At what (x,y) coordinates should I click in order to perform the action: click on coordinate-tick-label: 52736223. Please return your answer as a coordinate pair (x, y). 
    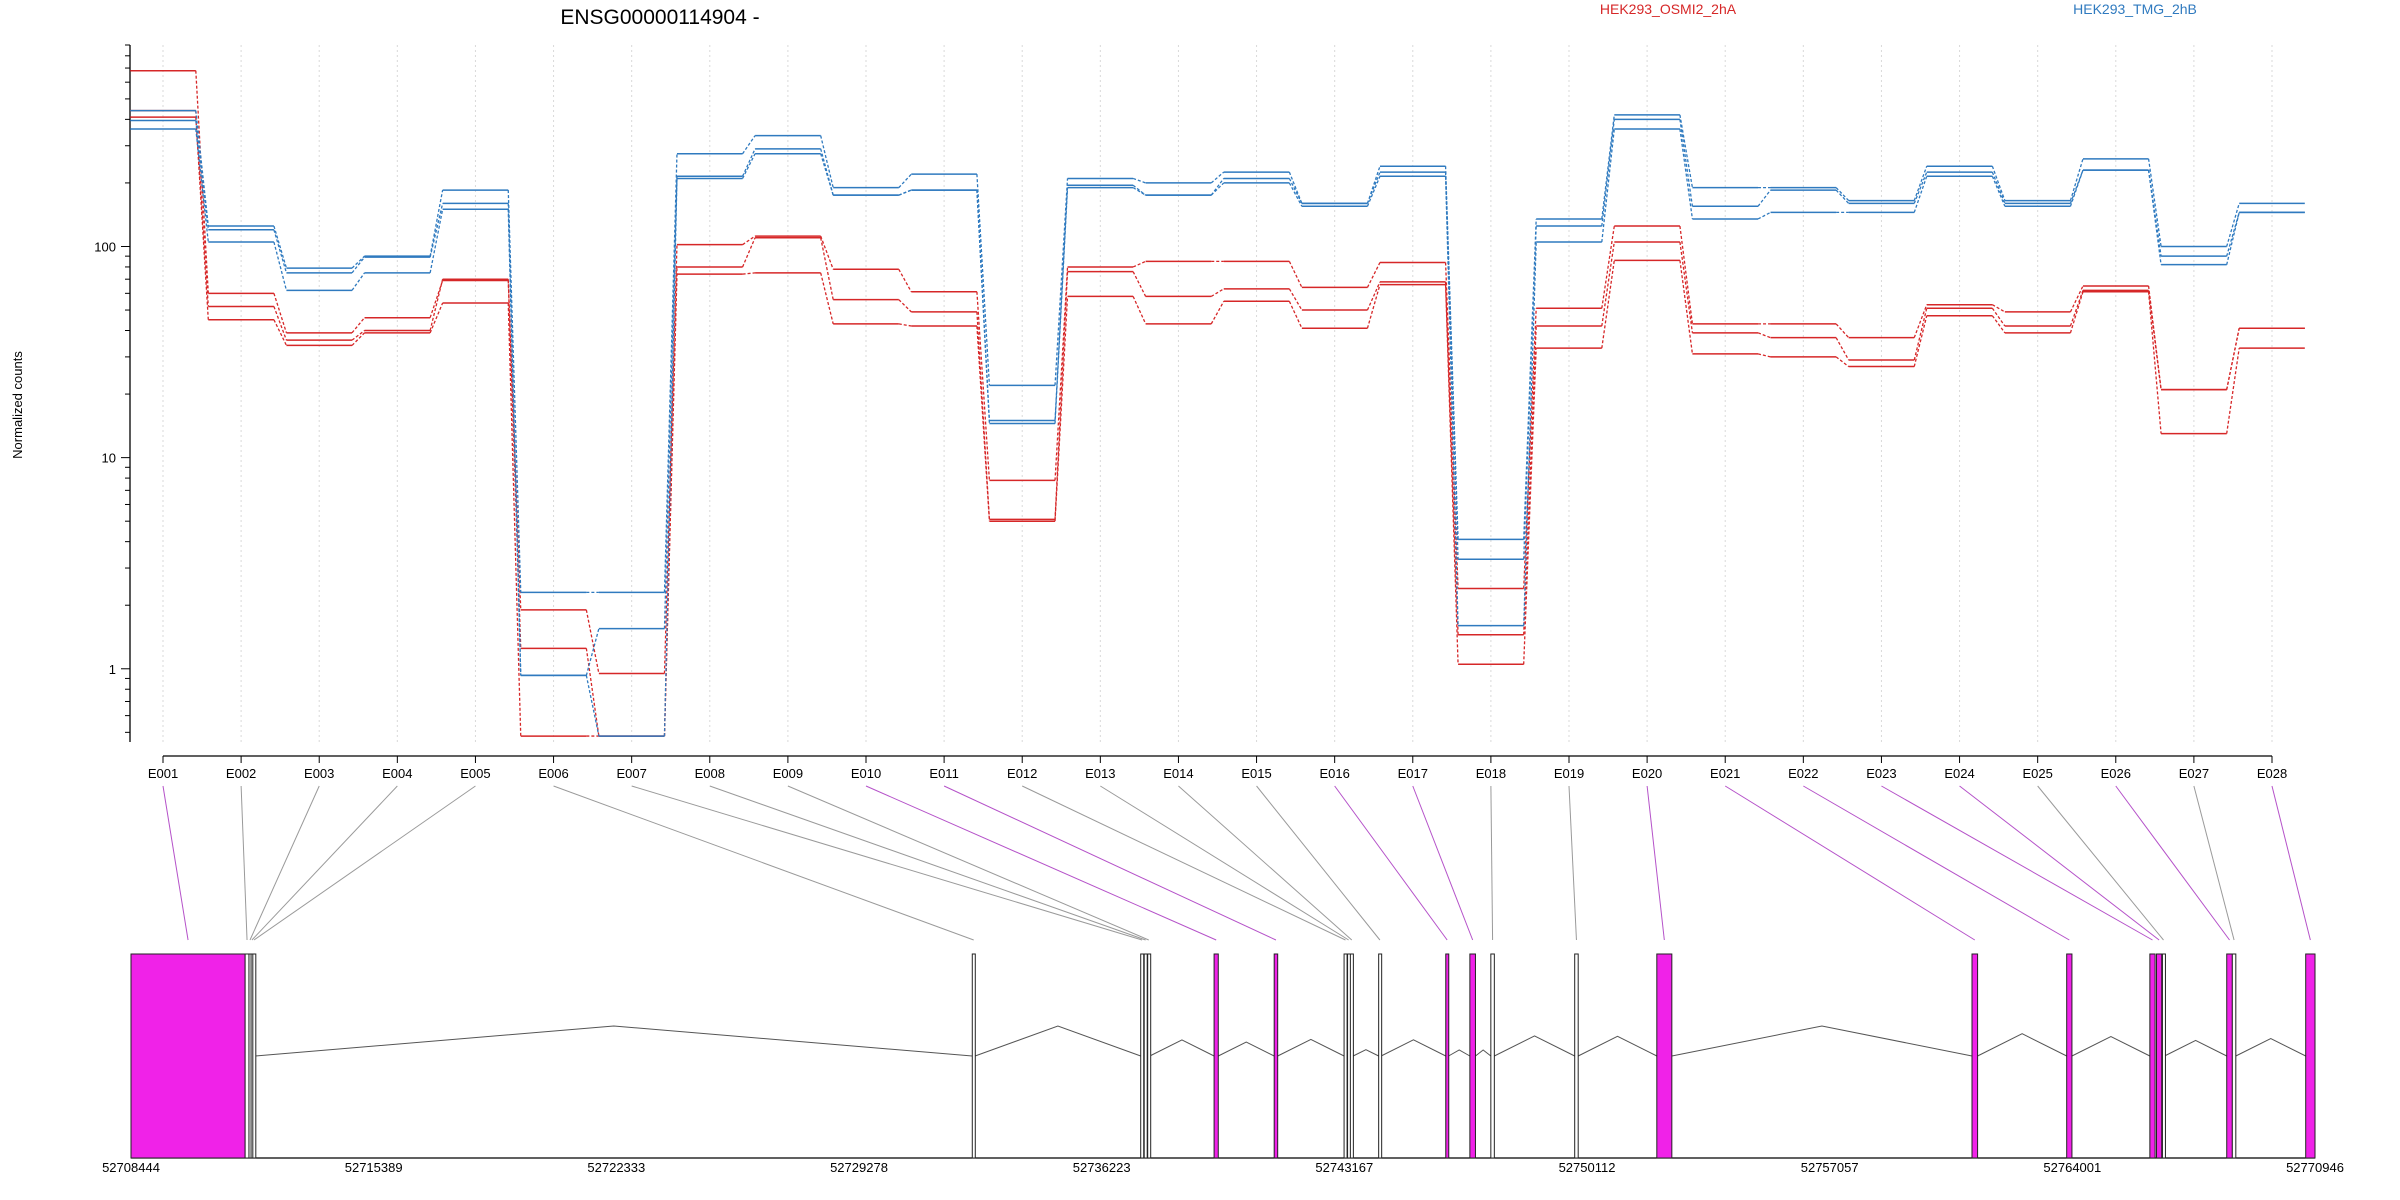
    Looking at the image, I should click on (1102, 1167).